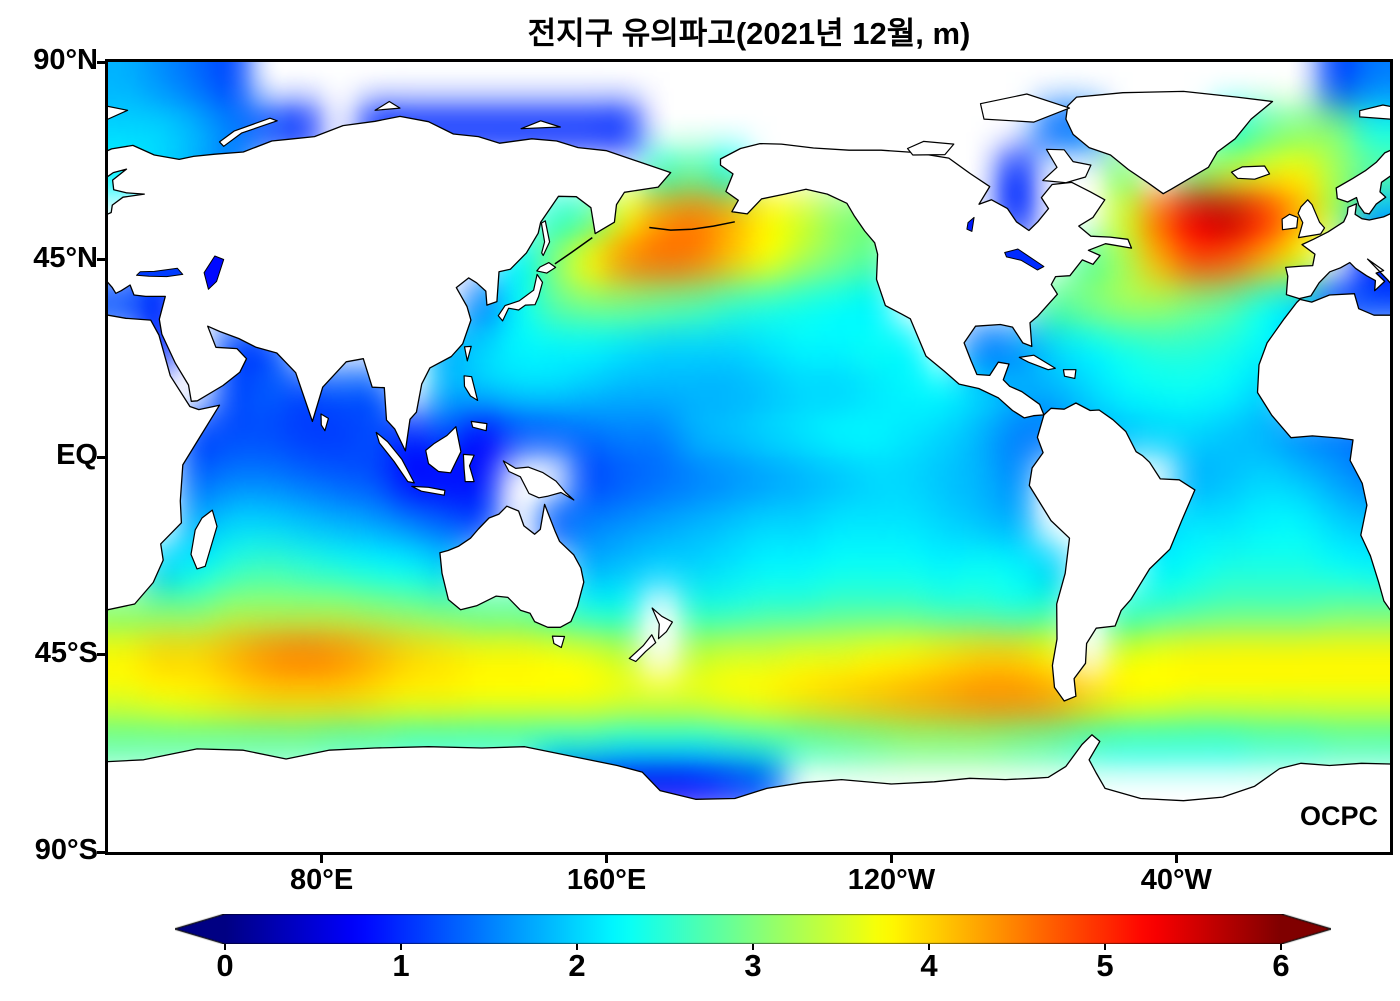  Describe the element at coordinates (749, 793) in the screenshot. I see `antarctica-landmass` at that location.